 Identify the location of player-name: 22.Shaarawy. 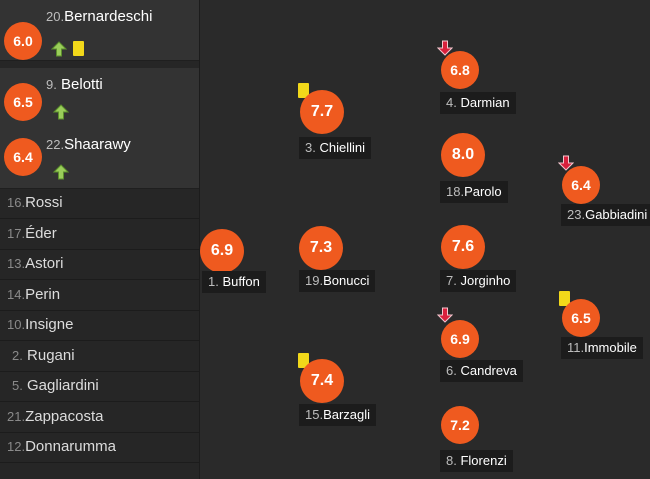
(88, 144).